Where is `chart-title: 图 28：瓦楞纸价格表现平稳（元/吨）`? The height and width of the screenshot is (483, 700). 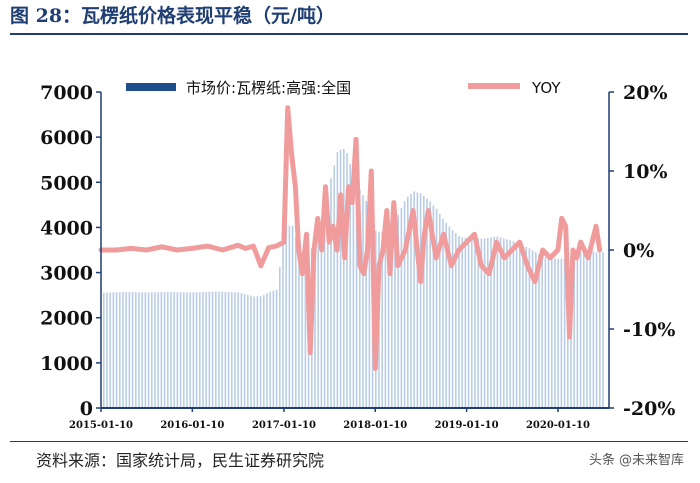
chart-title: 图 28：瓦楞纸价格表现平稳（元/吨） is located at coordinates (172, 16).